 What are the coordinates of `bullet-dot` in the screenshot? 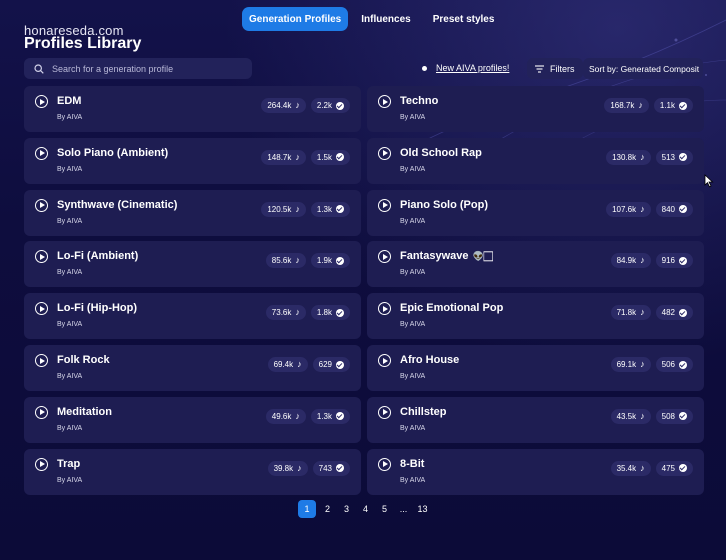 It's located at (424, 68).